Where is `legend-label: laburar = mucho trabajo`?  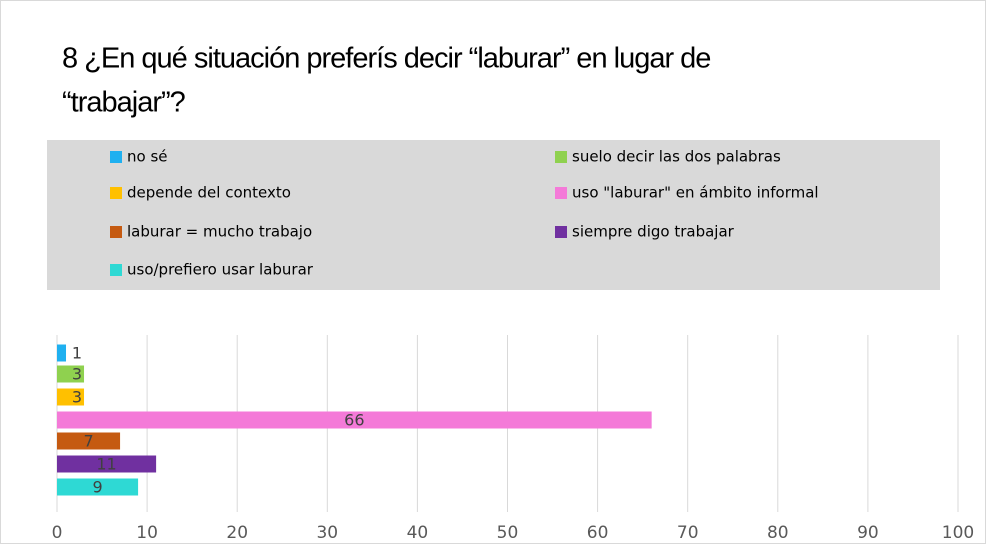 legend-label: laburar = mucho trabajo is located at coordinates (219, 232).